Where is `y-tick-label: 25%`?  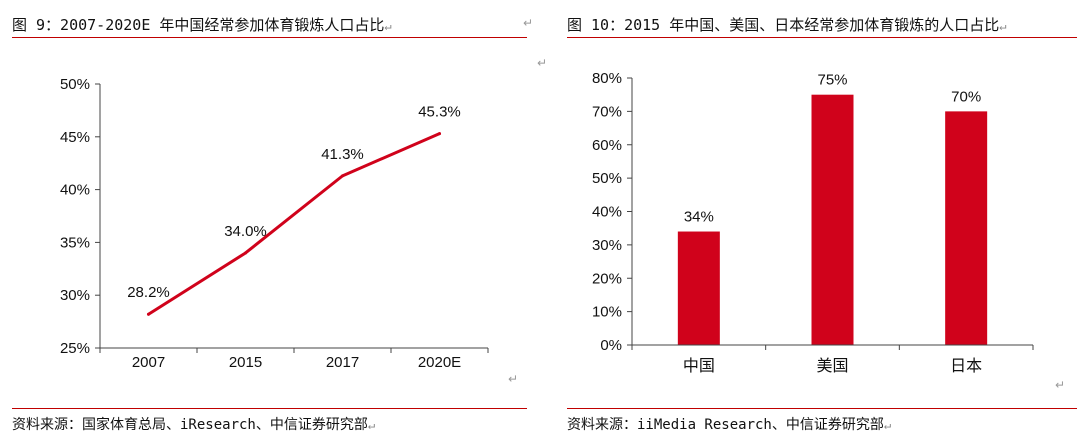
y-tick-label: 25% is located at coordinates (75, 348).